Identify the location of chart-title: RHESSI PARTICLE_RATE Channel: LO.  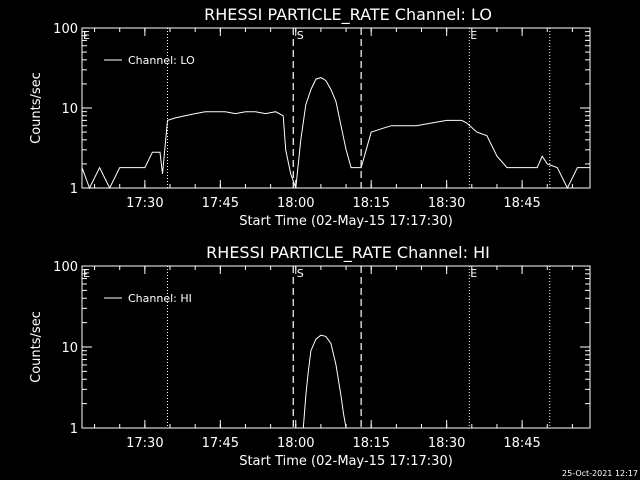
(348, 15).